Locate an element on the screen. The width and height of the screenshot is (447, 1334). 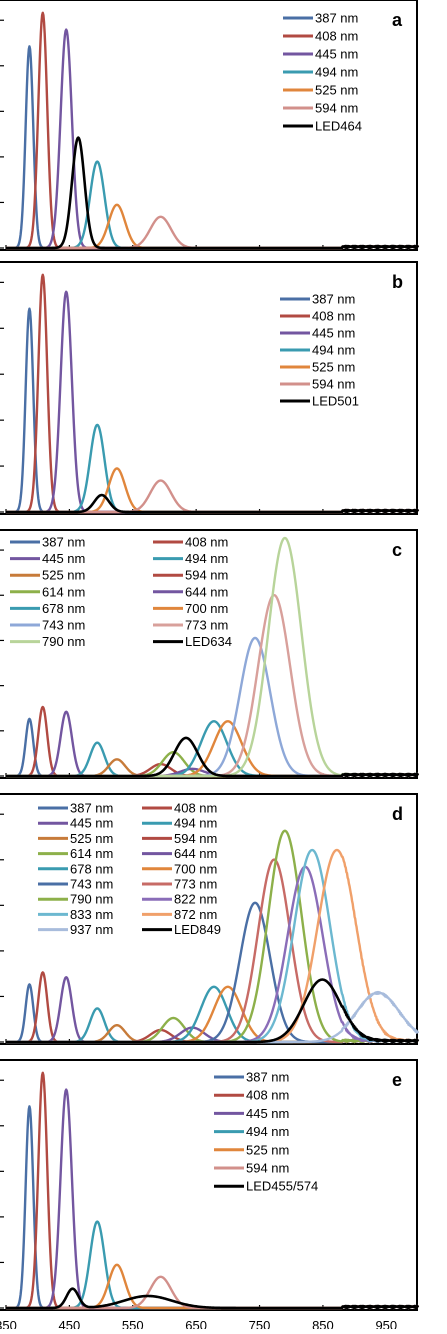
x-tick-label: 650 is located at coordinates (196, 1323).